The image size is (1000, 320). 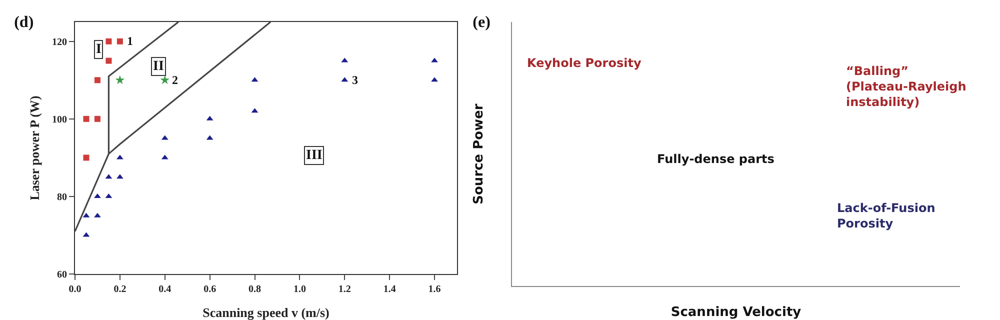 What do you see at coordinates (715, 159) in the screenshot?
I see `text: Fully-dense parts` at bounding box center [715, 159].